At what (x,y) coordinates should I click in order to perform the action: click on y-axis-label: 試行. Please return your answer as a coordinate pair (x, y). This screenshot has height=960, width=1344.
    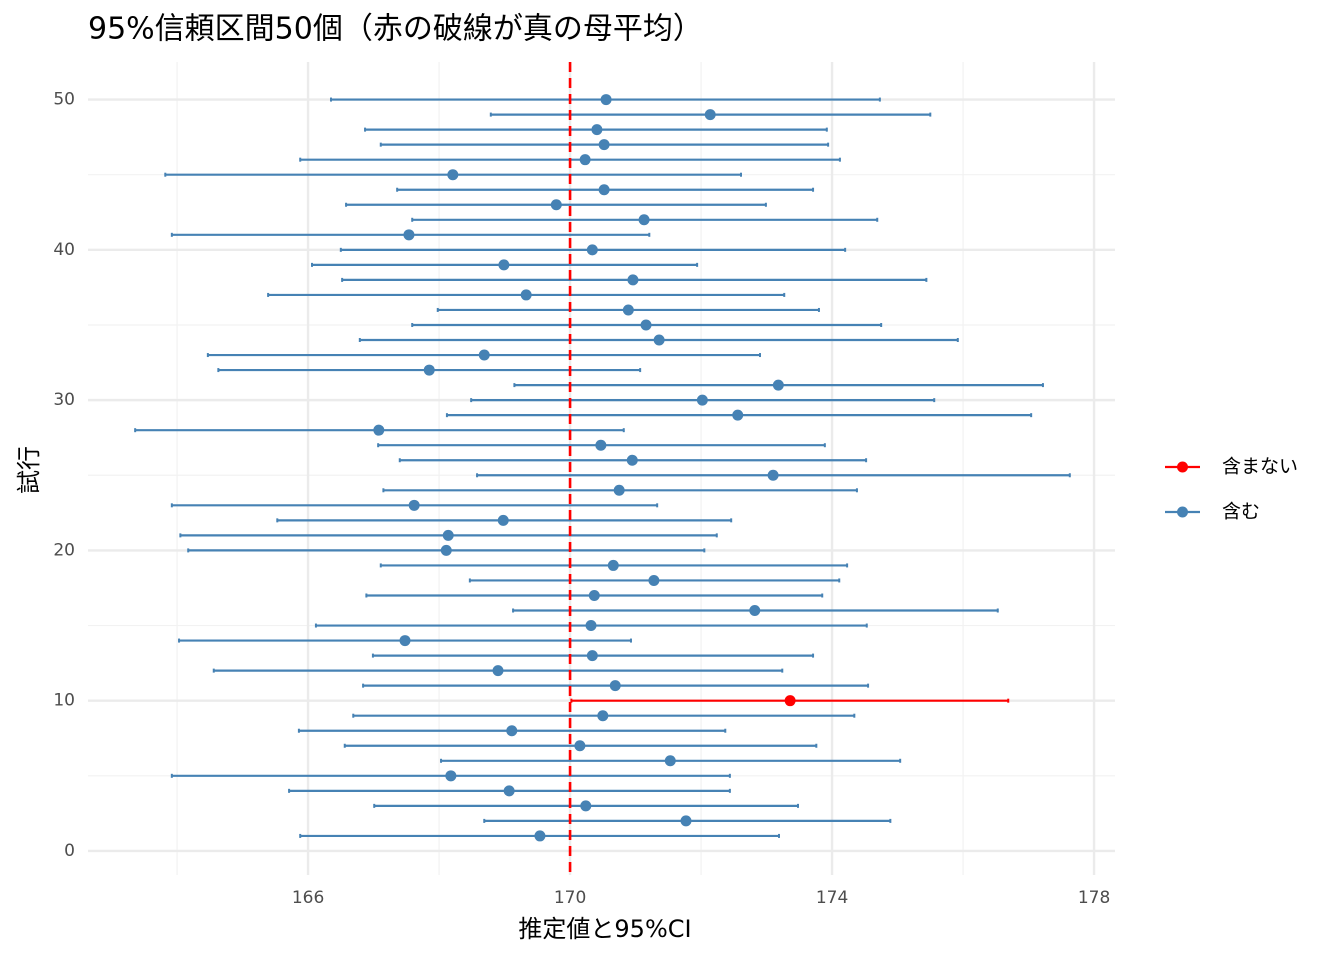
    Looking at the image, I should click on (29, 470).